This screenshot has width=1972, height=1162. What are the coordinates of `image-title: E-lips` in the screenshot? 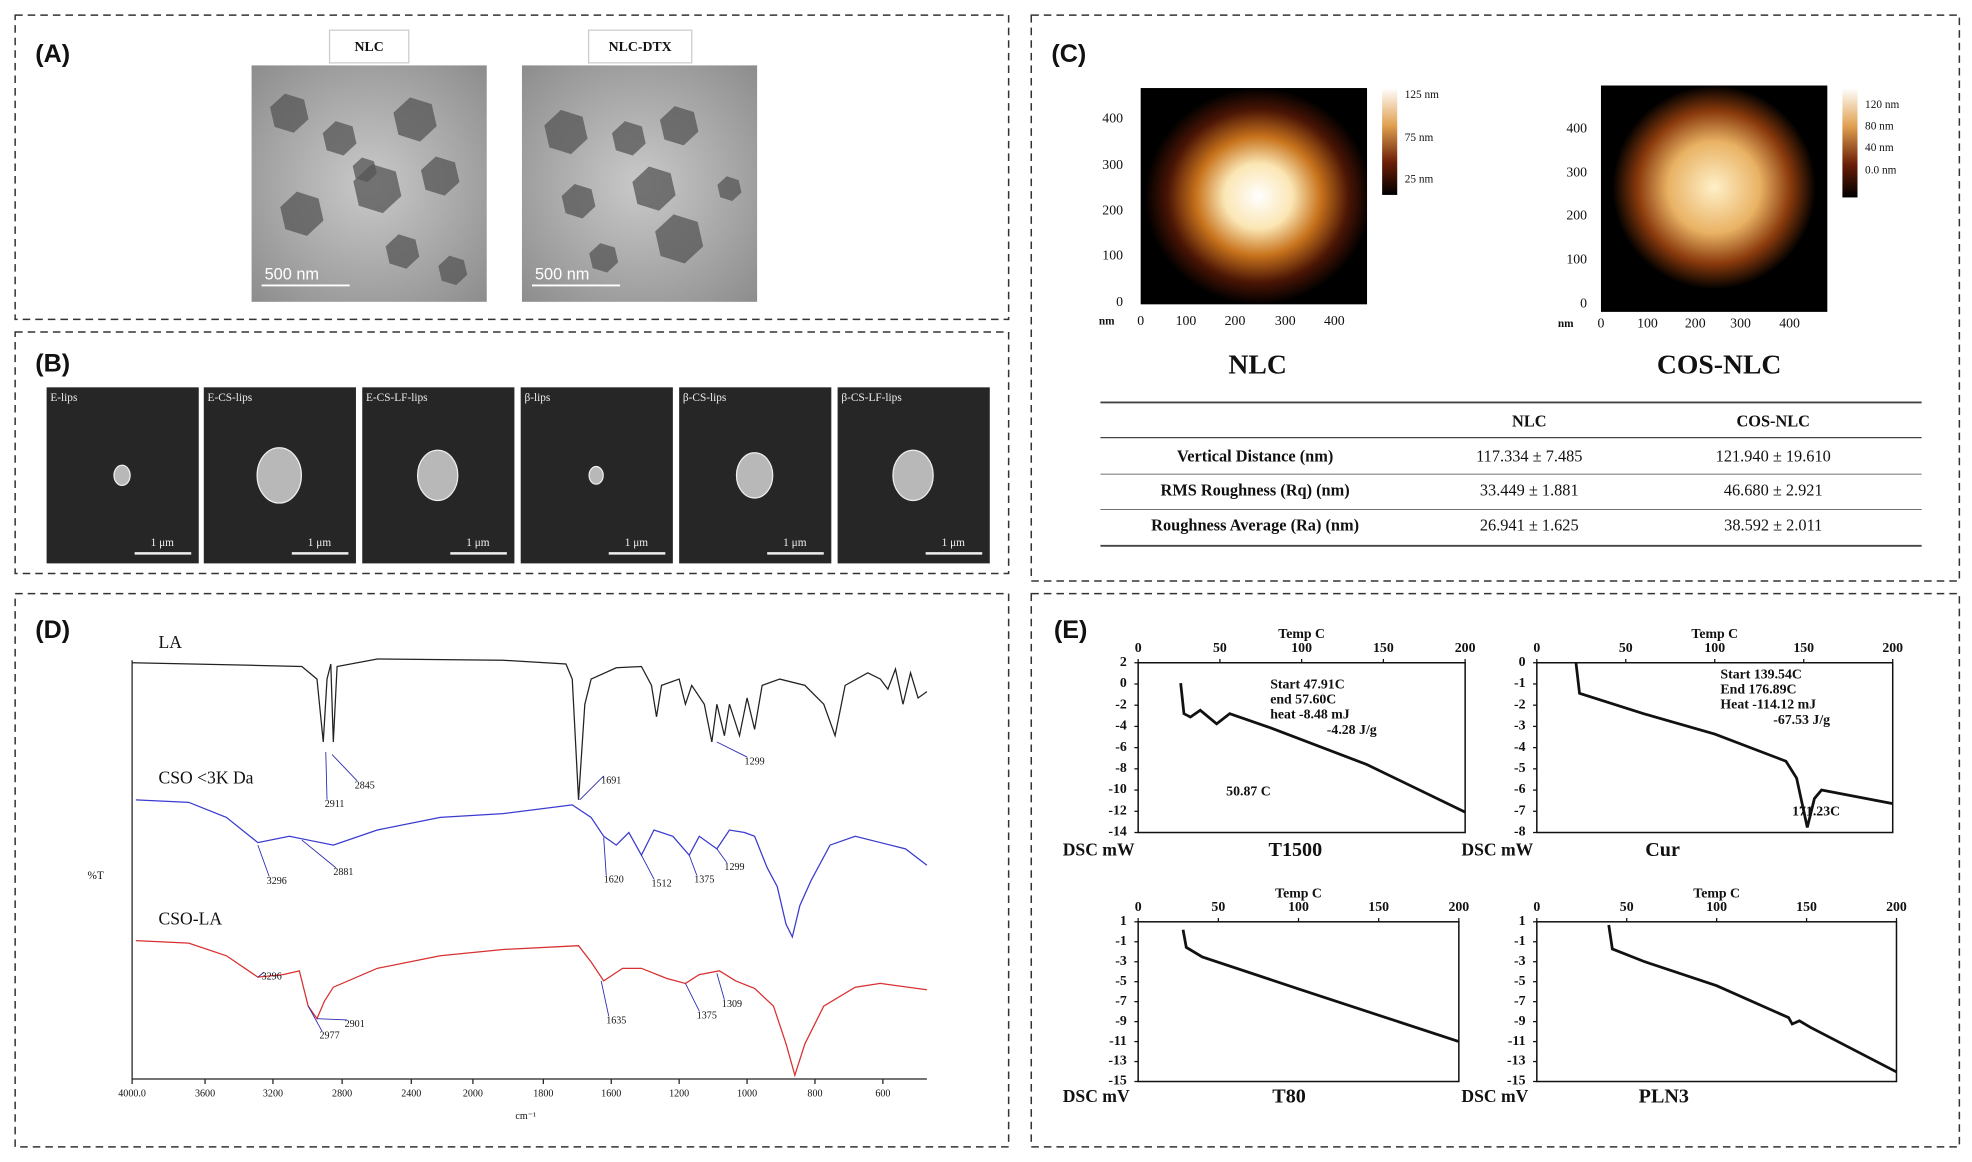 It's located at (63, 398).